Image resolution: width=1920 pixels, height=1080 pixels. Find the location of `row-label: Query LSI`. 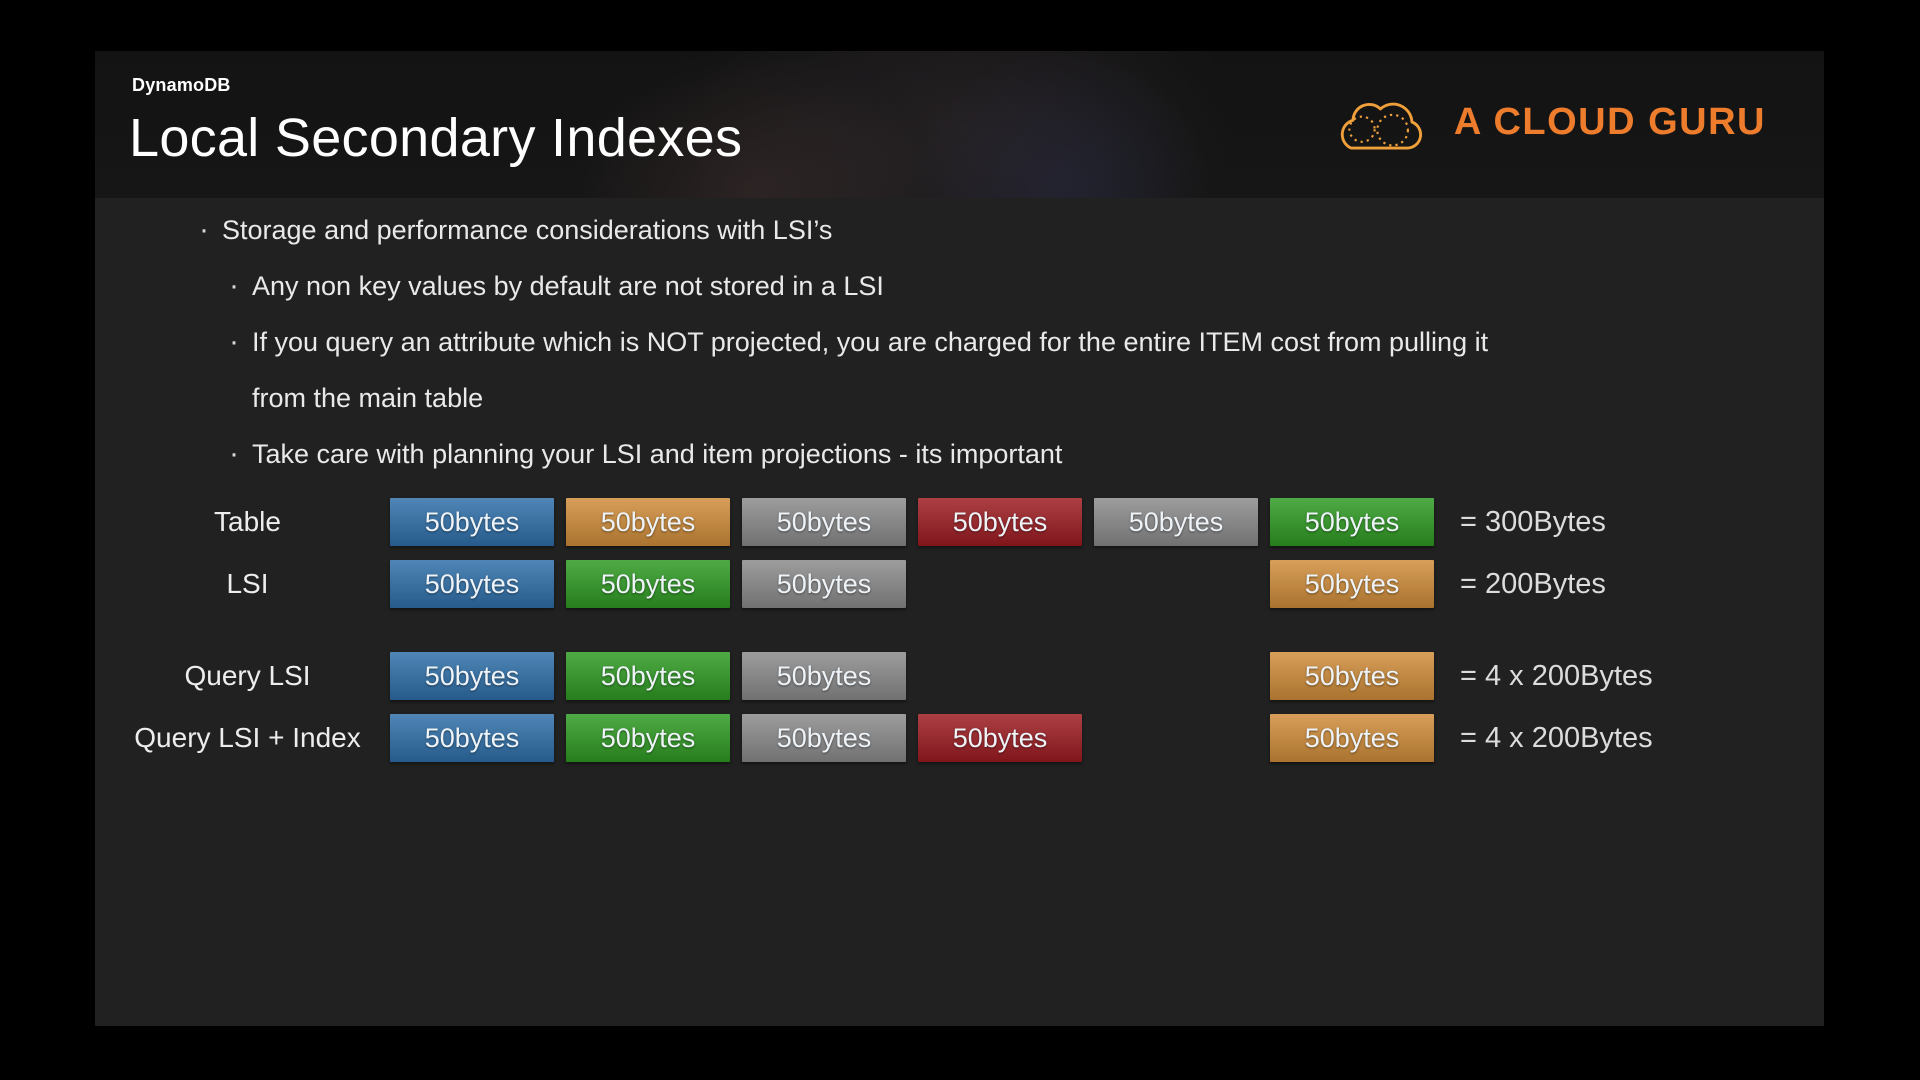

row-label: Query LSI is located at coordinates (247, 675).